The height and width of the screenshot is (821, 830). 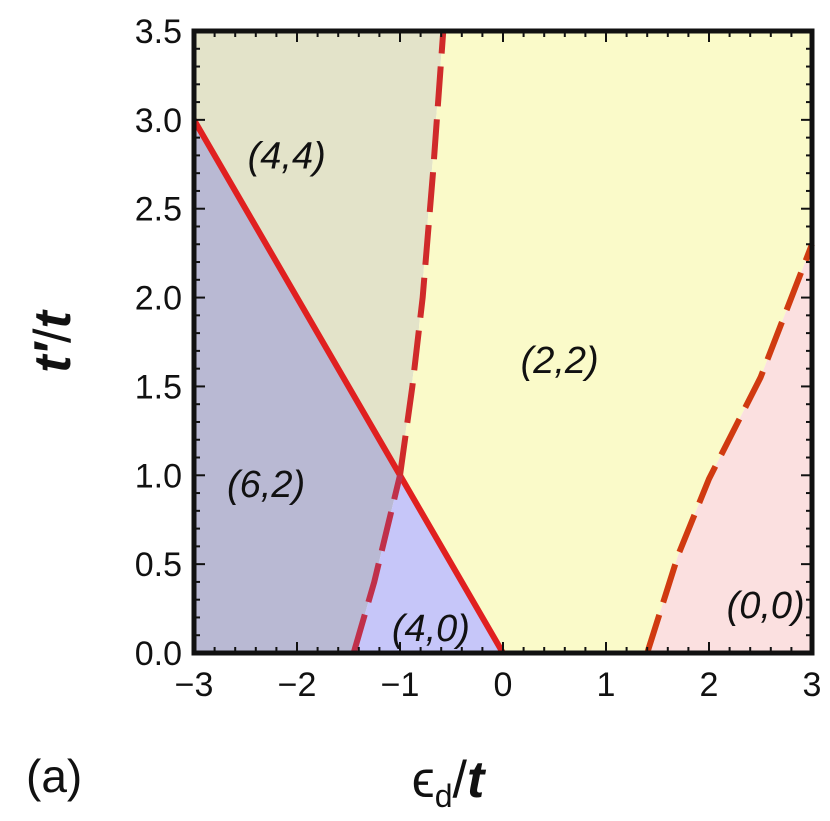 I want to click on x-axis-slash: /, so click(x=460, y=780).